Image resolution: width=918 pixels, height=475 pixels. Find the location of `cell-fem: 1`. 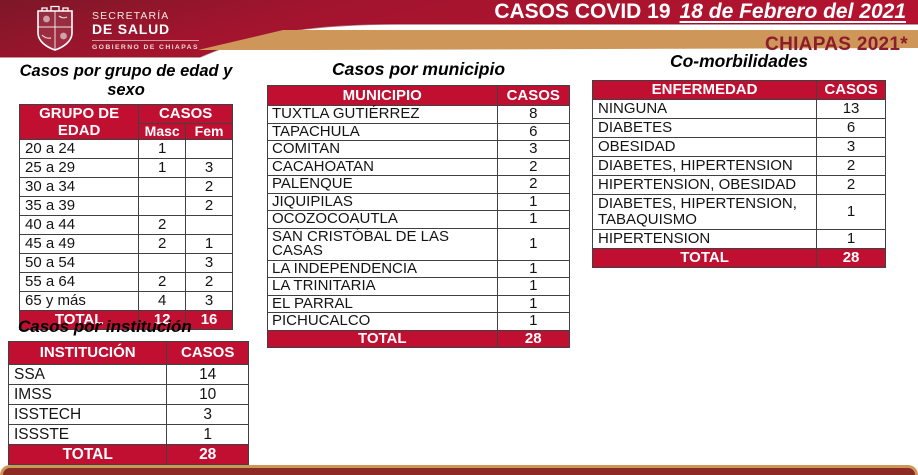

cell-fem: 1 is located at coordinates (209, 244).